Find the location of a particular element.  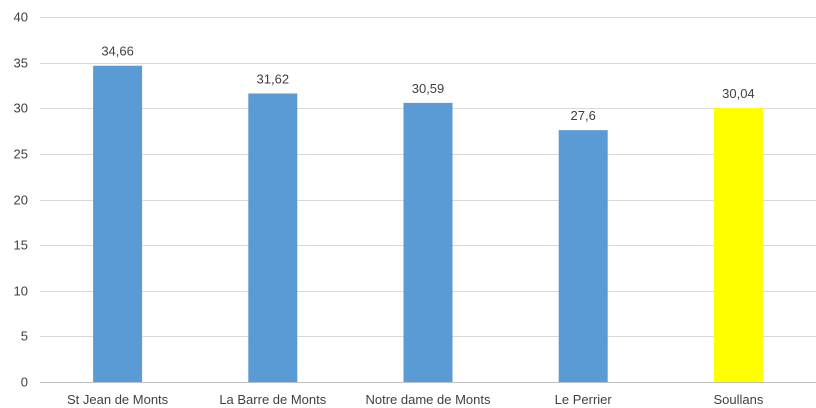

y-tick-label: 15 is located at coordinates (21, 245).